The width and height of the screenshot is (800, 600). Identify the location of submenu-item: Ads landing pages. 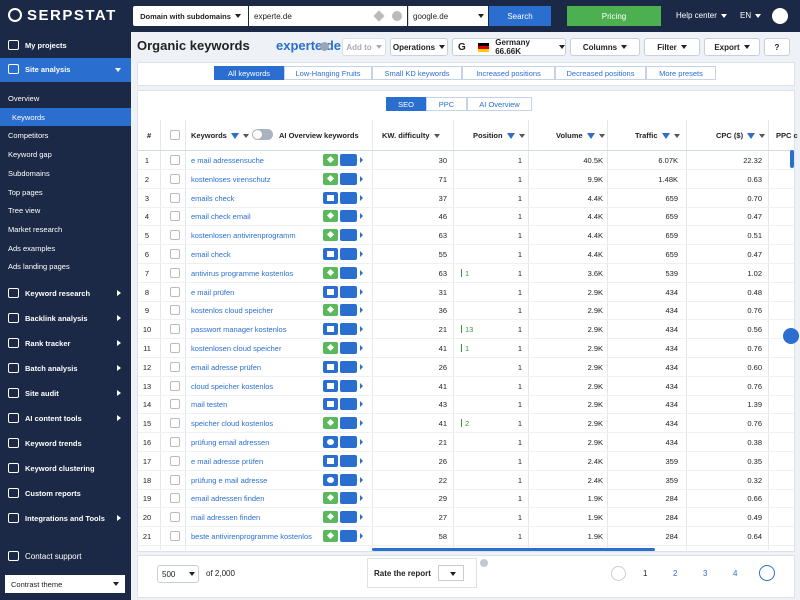
(39, 267).